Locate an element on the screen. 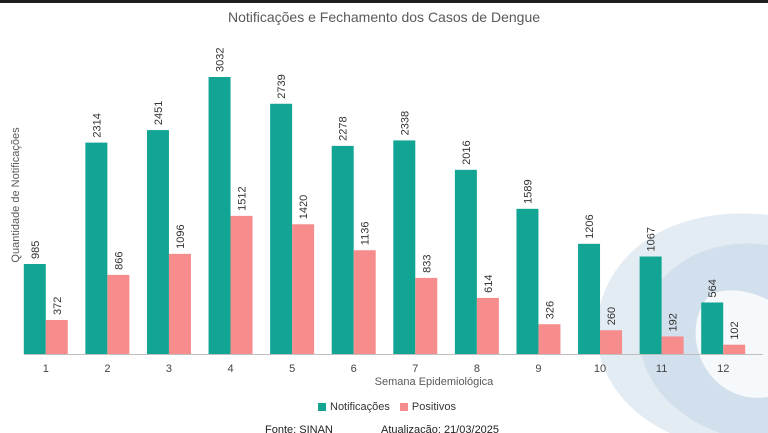 The image size is (768, 433). data-label-notificacoes-week-1: 985 is located at coordinates (36, 250).